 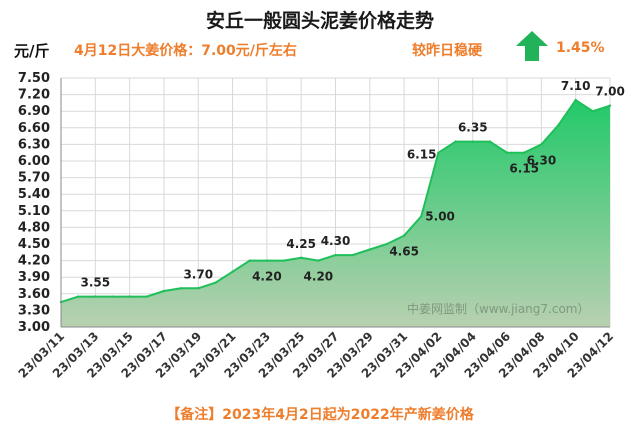 I want to click on y-tick-label: 7.20, so click(x=34, y=95).